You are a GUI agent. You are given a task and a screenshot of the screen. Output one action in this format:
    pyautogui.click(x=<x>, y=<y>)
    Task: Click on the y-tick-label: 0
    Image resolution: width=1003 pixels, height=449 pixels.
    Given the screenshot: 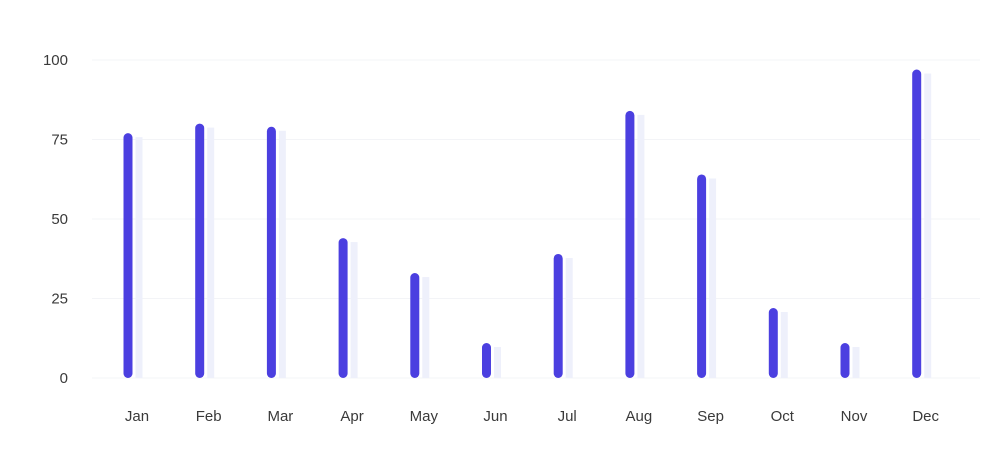 What is the action you would take?
    pyautogui.click(x=64, y=378)
    